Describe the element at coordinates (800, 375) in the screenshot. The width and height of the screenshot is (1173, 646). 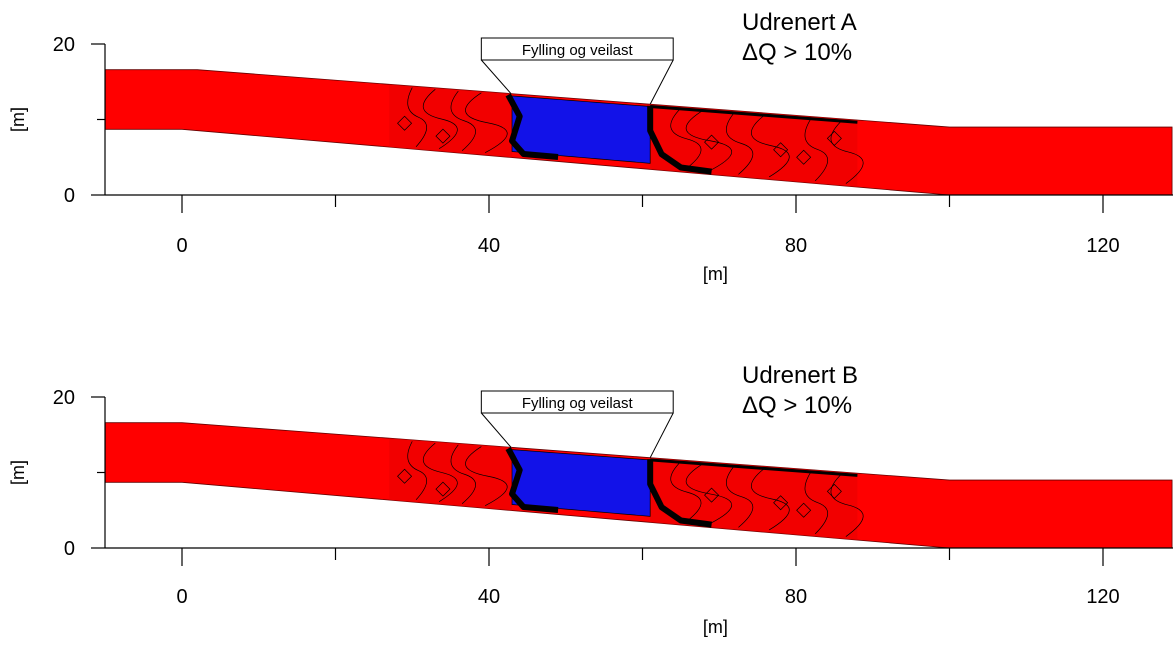
I see `panel-title: Udrenert B` at that location.